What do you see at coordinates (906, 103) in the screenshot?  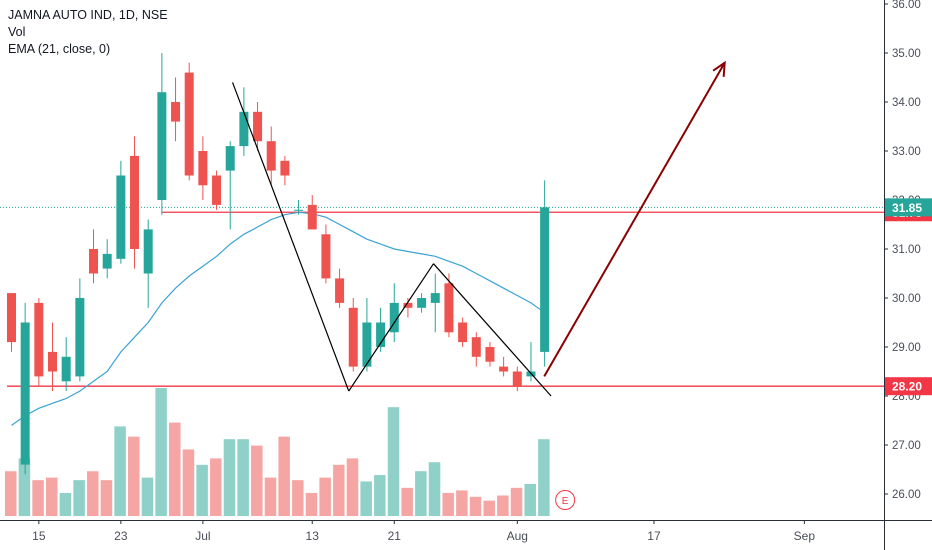 I see `price-tick-label: 34.00` at bounding box center [906, 103].